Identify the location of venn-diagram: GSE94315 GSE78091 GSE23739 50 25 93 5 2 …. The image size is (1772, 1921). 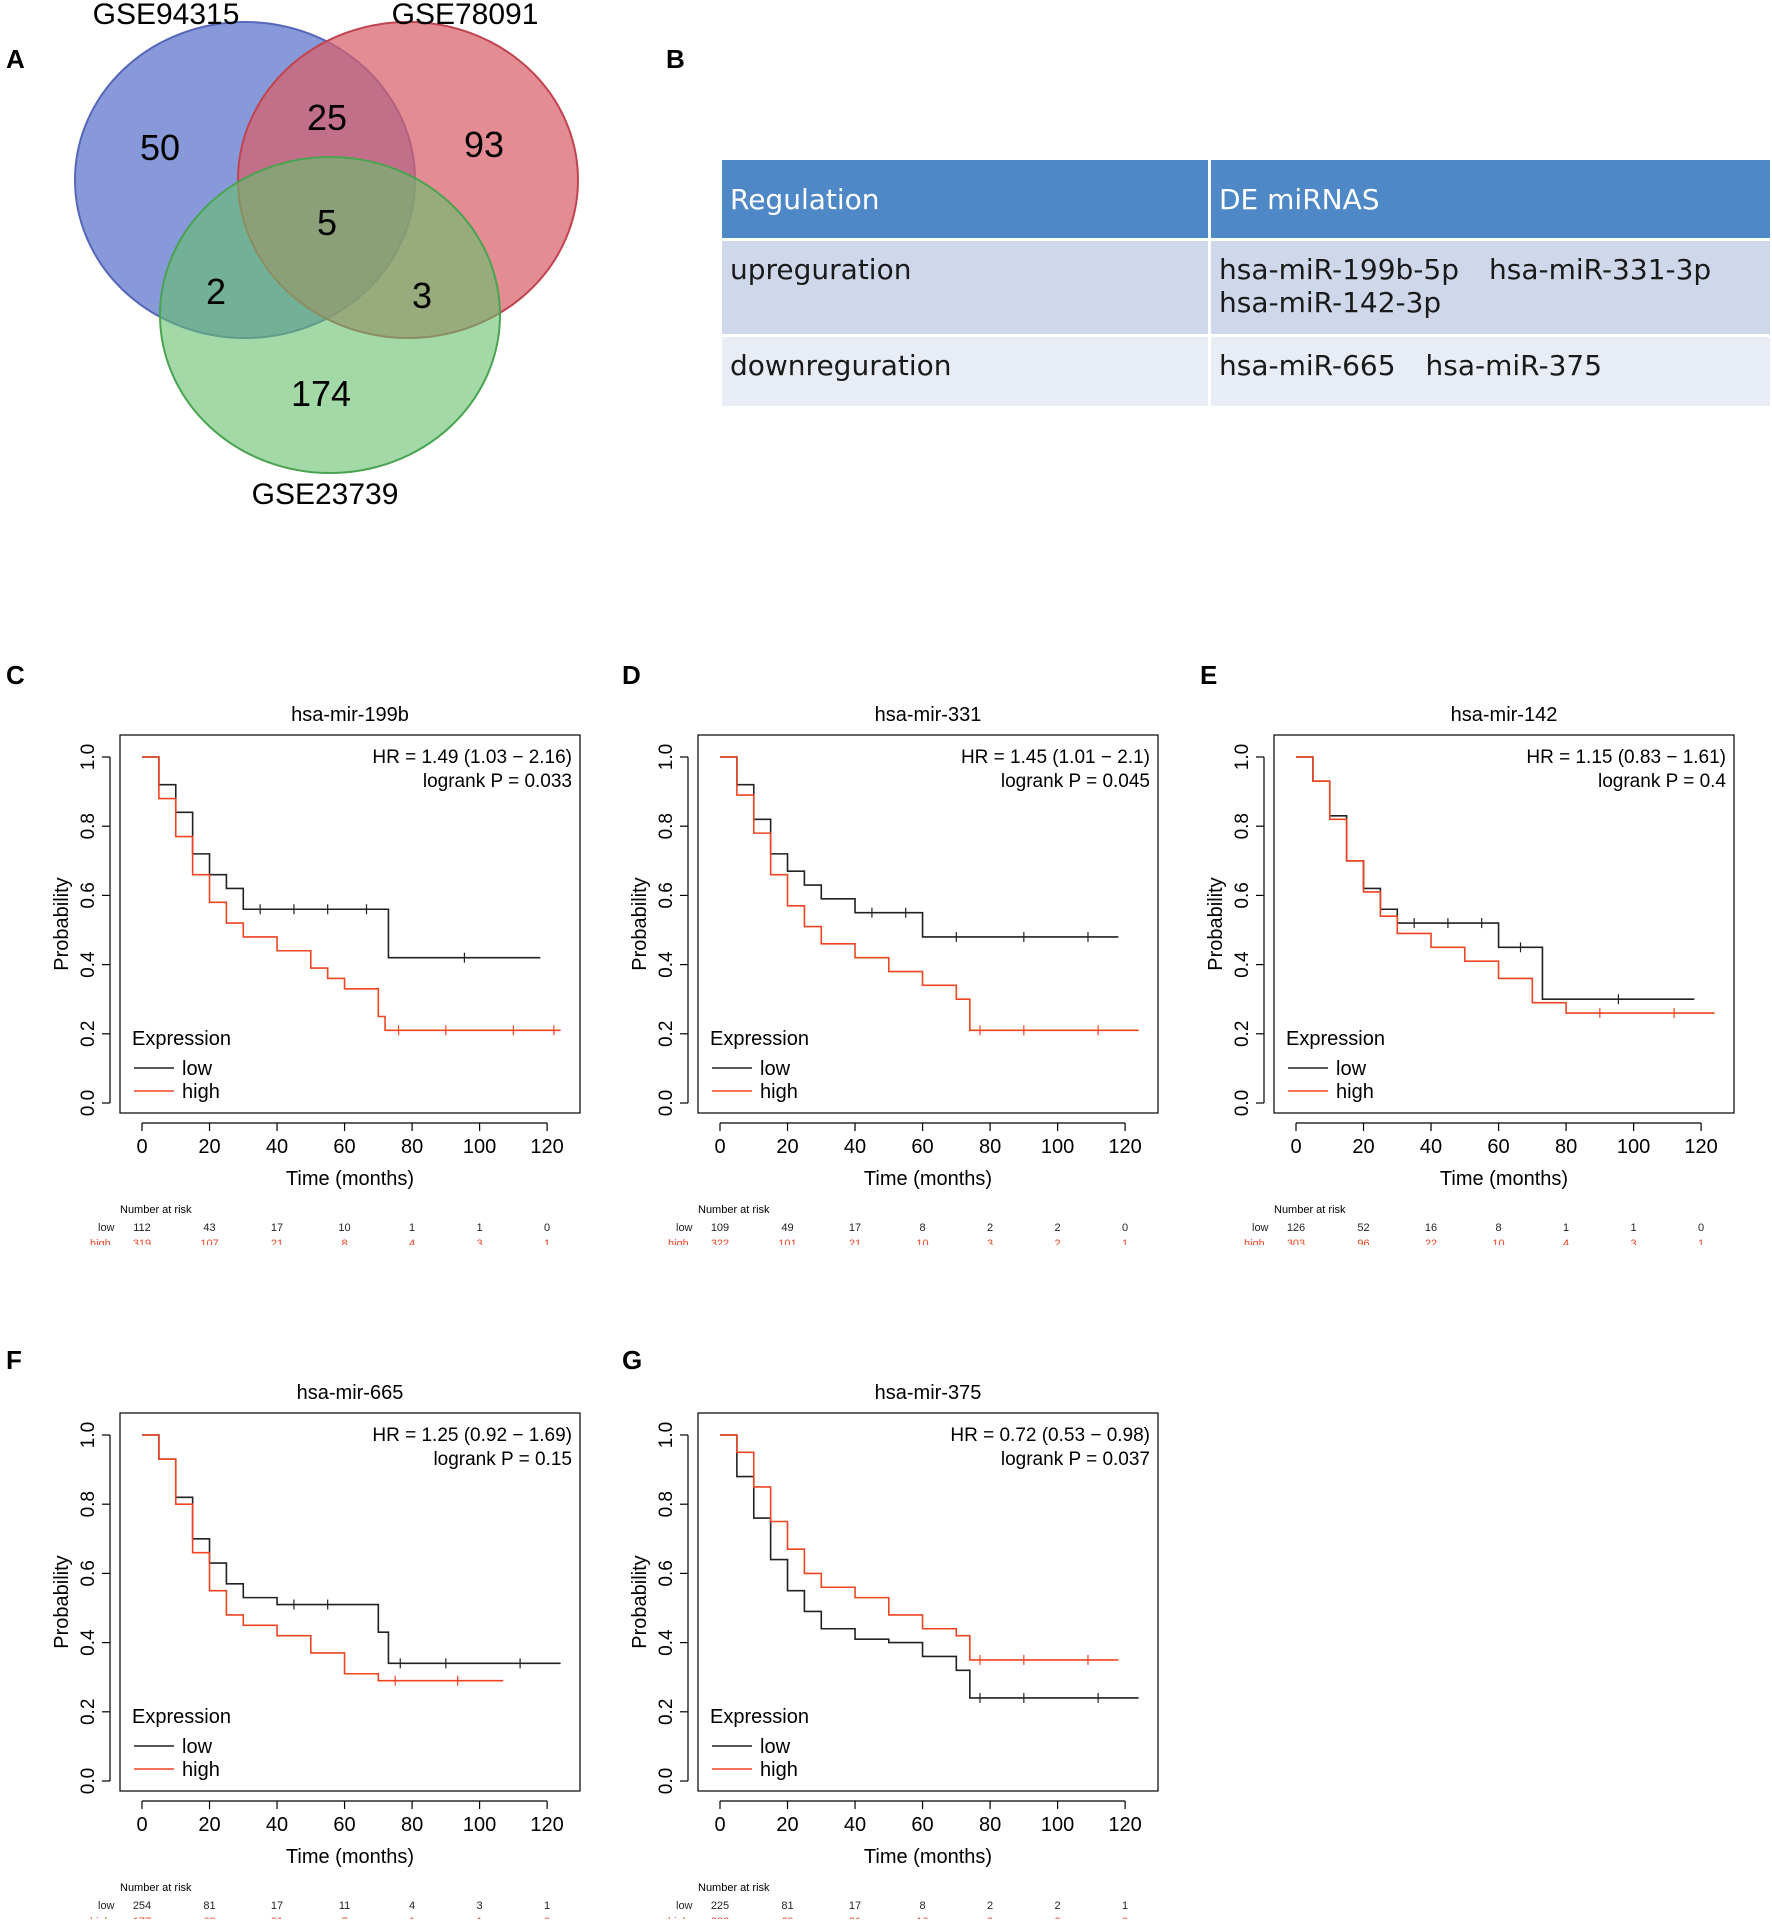
(326, 255).